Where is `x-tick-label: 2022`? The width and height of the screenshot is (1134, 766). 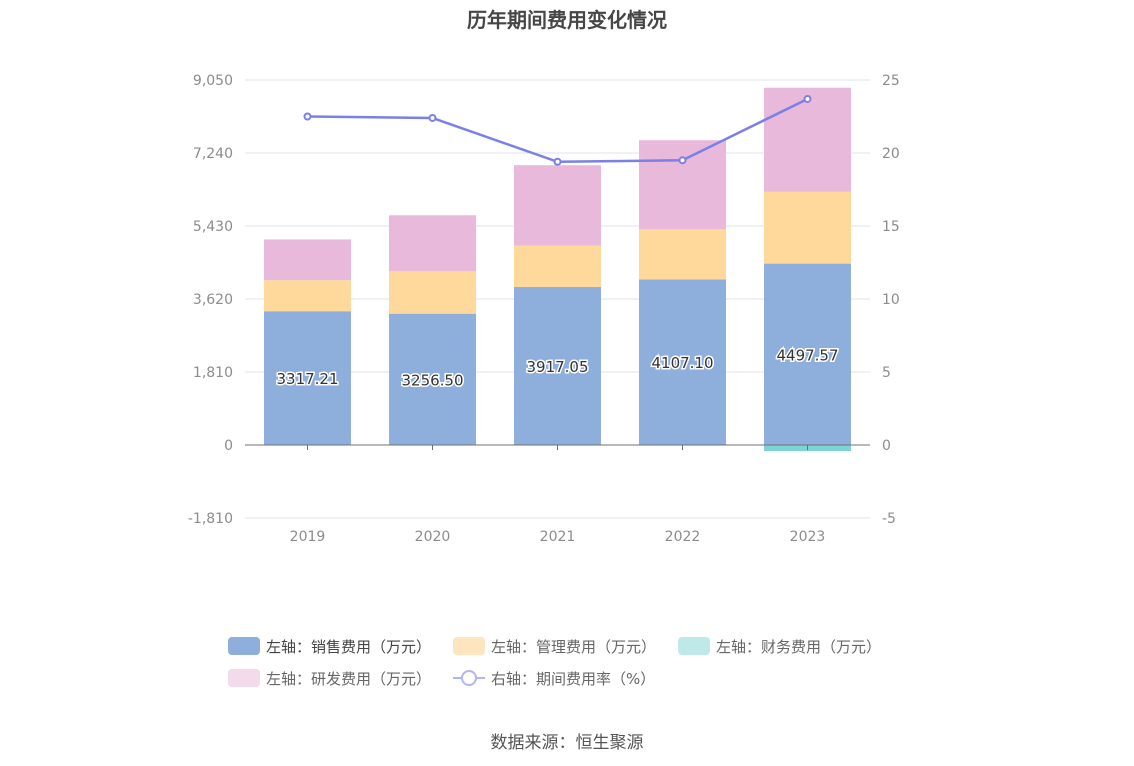 x-tick-label: 2022 is located at coordinates (683, 537).